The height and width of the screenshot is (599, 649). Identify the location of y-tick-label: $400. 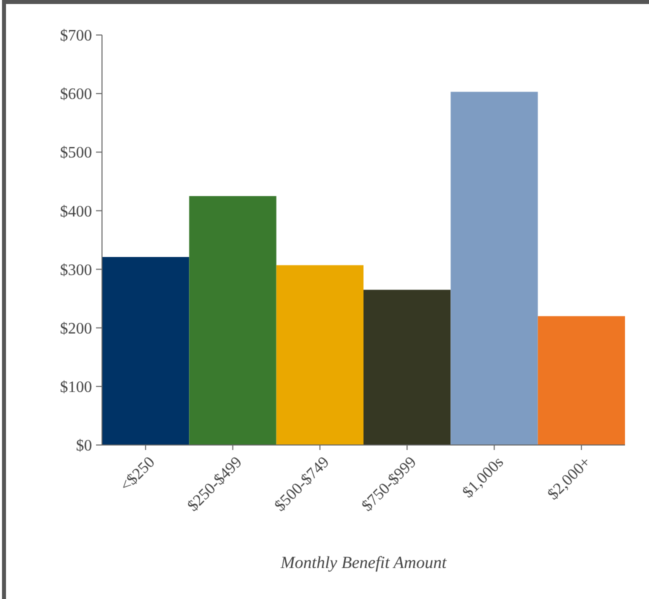
(76, 211).